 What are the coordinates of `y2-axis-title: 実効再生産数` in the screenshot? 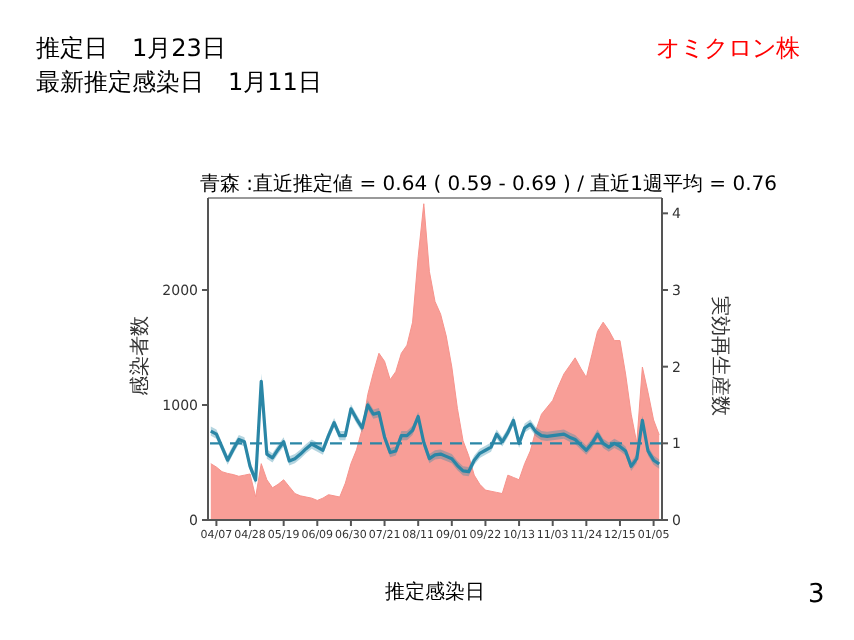 It's located at (719, 356).